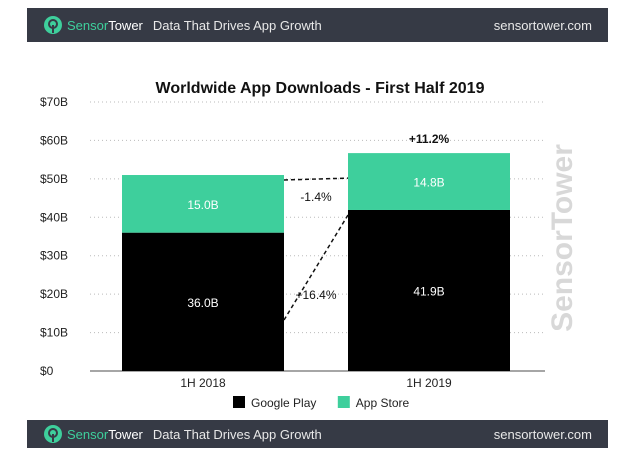  What do you see at coordinates (316, 179) in the screenshot?
I see `app-store-change-line` at bounding box center [316, 179].